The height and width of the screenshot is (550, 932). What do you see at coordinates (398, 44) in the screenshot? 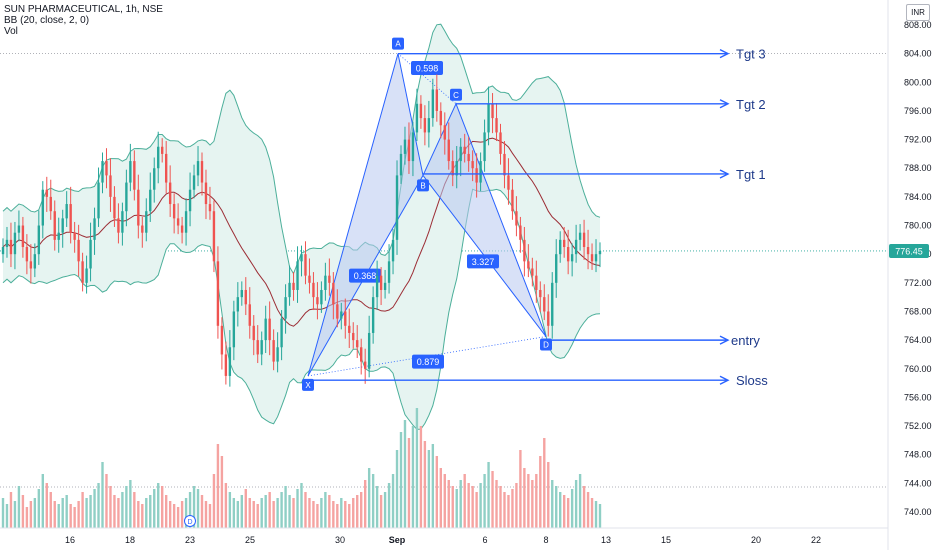
I see `pattern-point-text: A` at bounding box center [398, 44].